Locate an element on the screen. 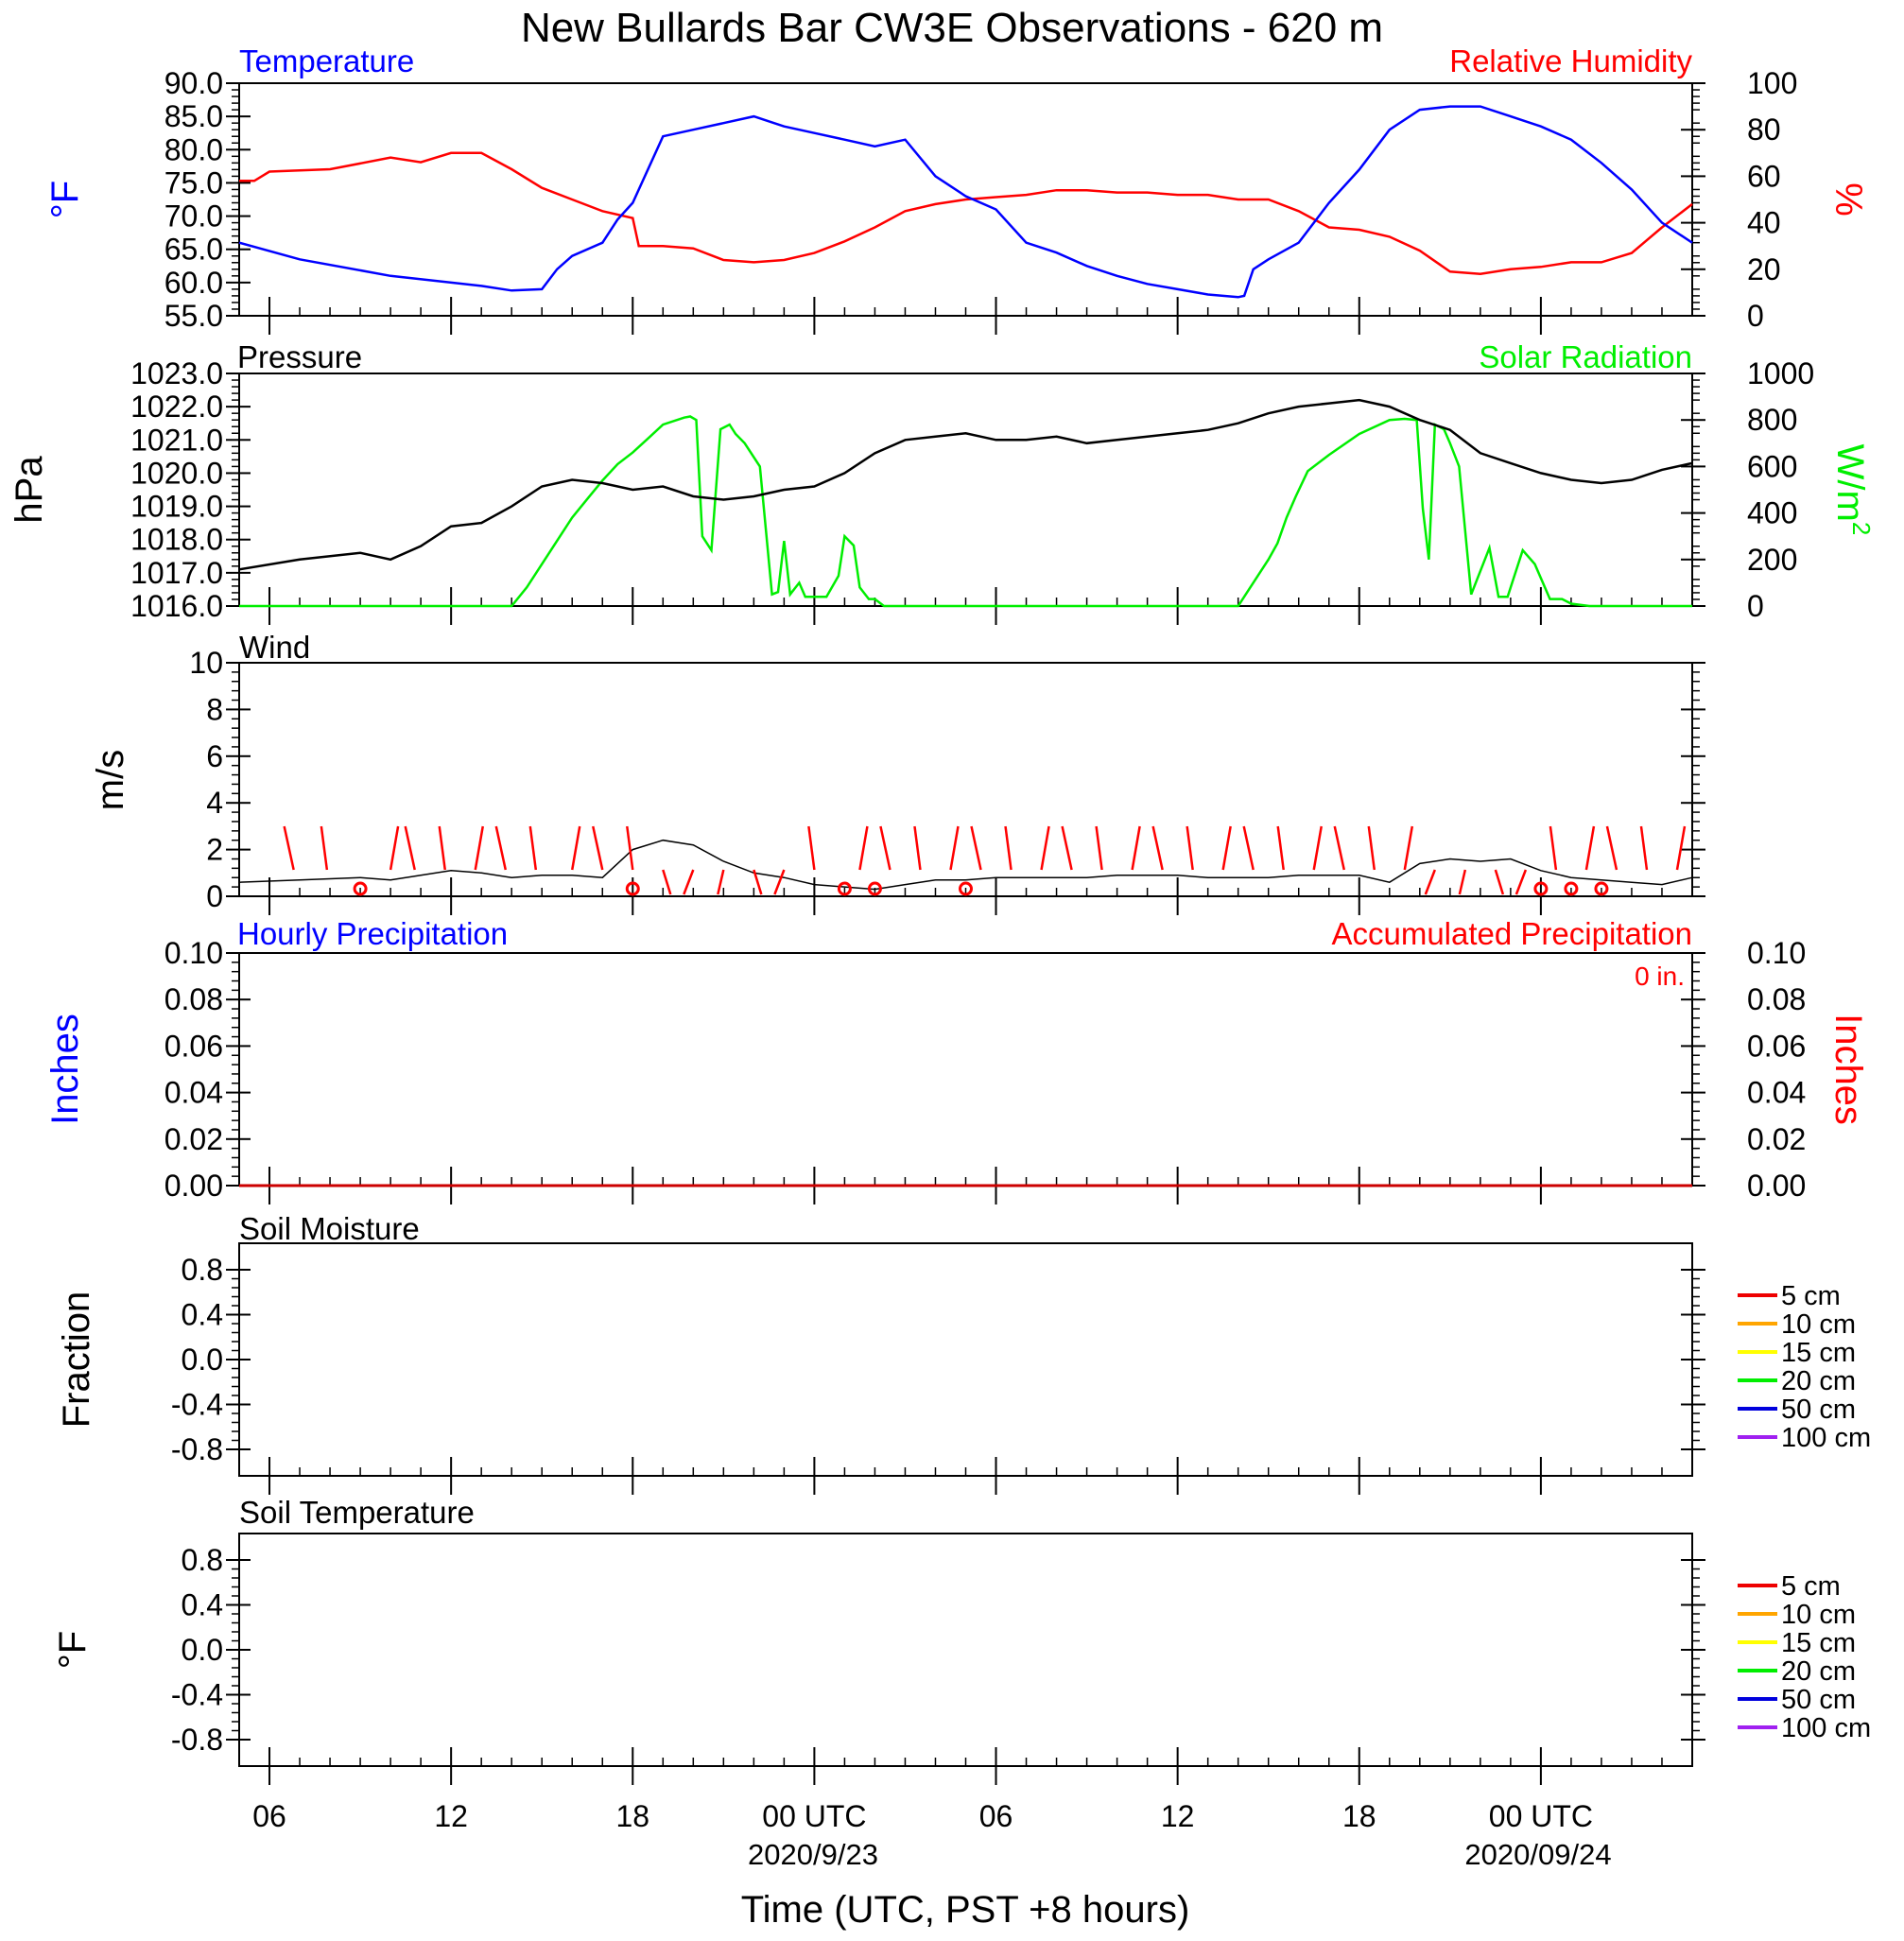  solar-tick-label: 400 is located at coordinates (1772, 513).